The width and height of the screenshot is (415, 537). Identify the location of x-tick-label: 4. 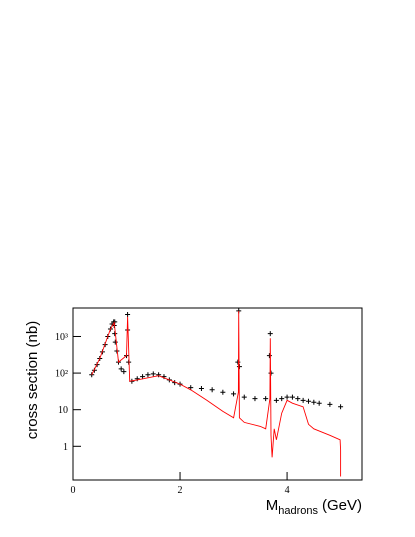
(287, 490).